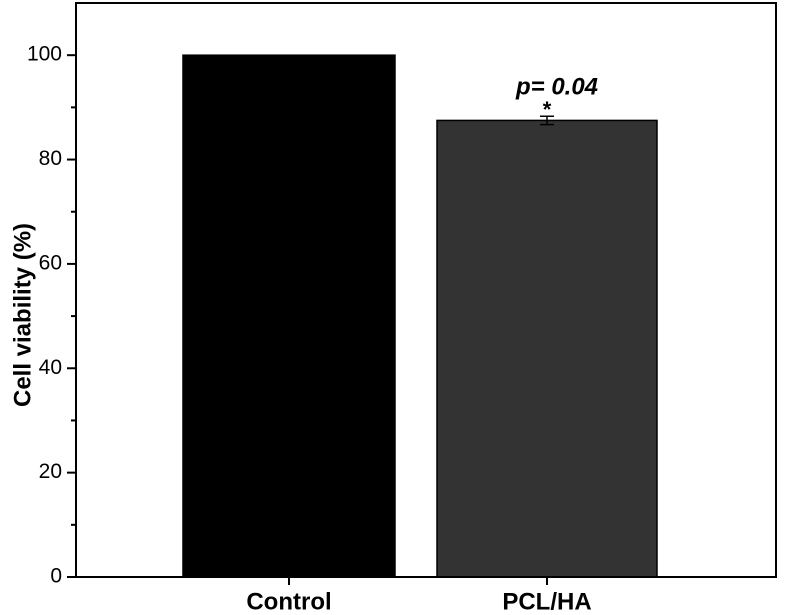 The height and width of the screenshot is (615, 793). I want to click on annotation: p= 0.04, so click(556, 86).